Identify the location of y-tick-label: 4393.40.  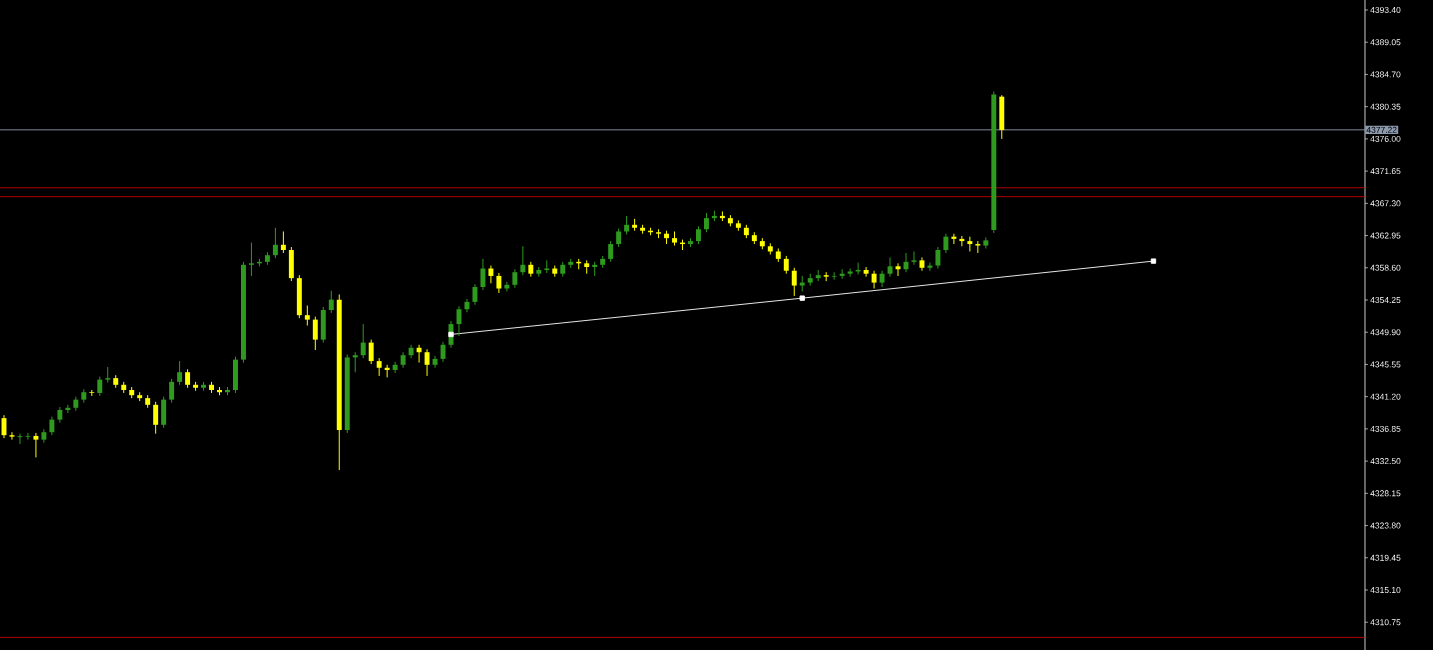
(1385, 10).